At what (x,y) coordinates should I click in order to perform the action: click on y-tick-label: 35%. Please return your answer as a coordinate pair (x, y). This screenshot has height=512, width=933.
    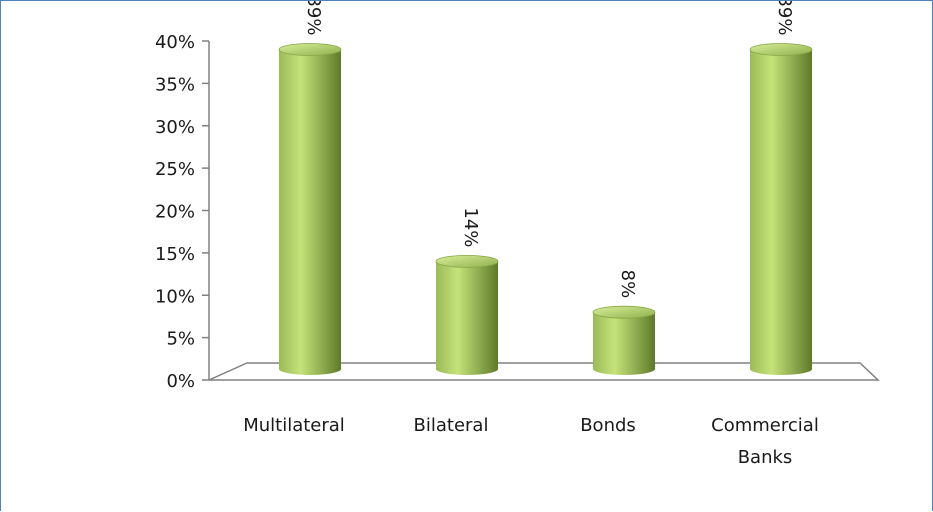
    Looking at the image, I should click on (175, 84).